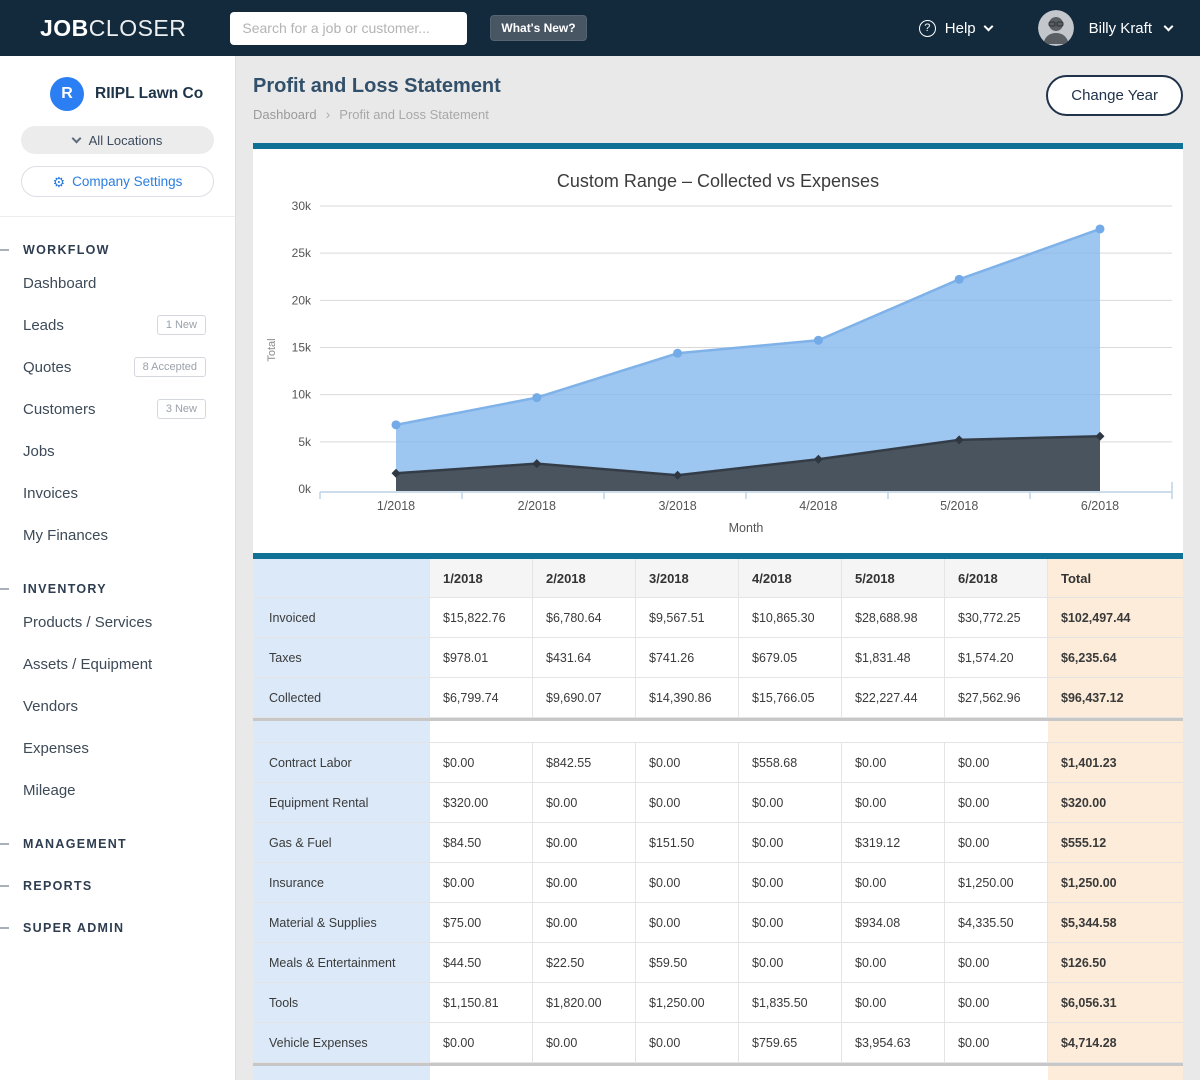  What do you see at coordinates (481, 803) in the screenshot?
I see `table-cell: $320.00` at bounding box center [481, 803].